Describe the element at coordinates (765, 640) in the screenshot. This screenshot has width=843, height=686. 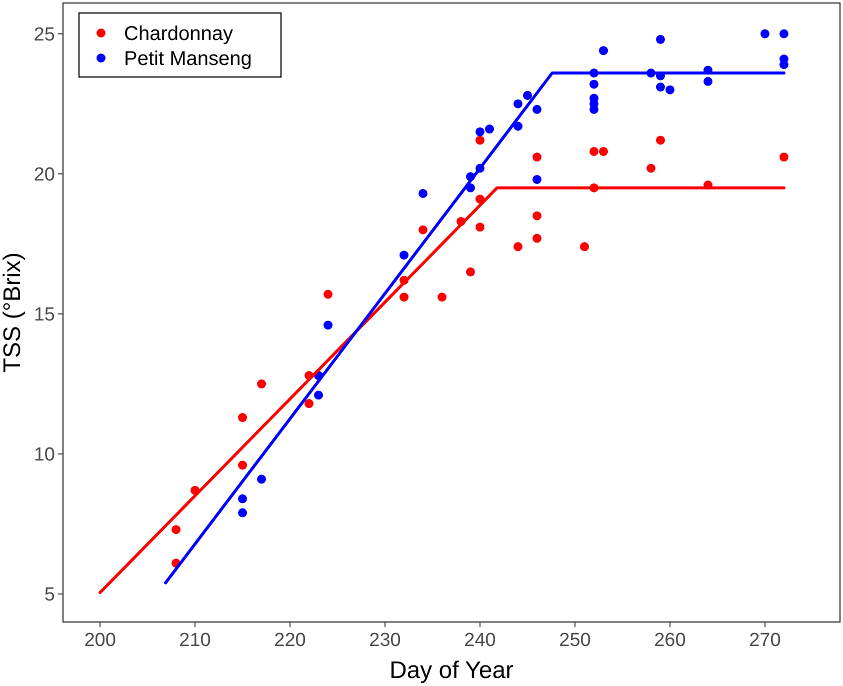
I see `x-tick-label: 270` at that location.